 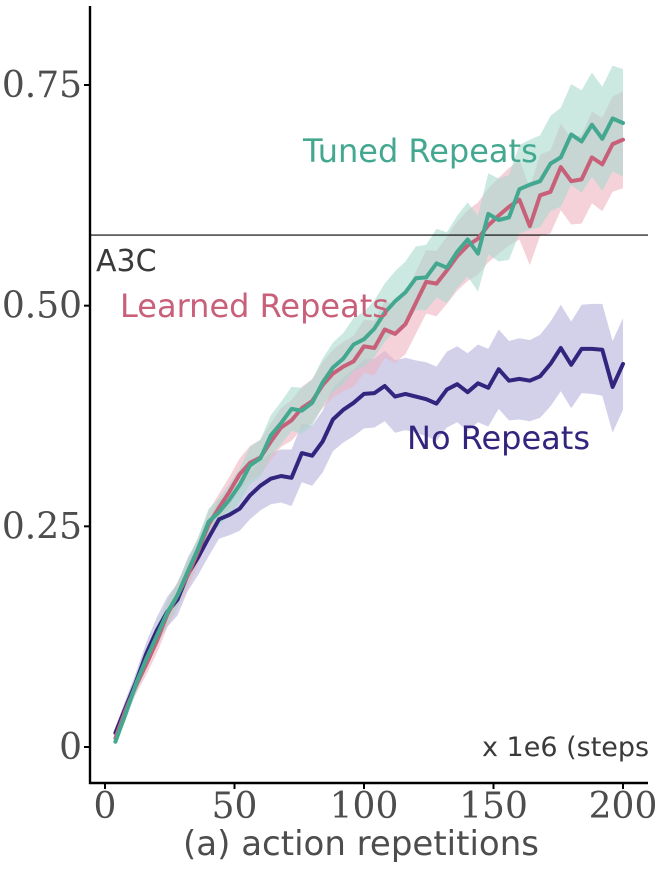 I want to click on x-tick-label: 50, so click(x=235, y=806).